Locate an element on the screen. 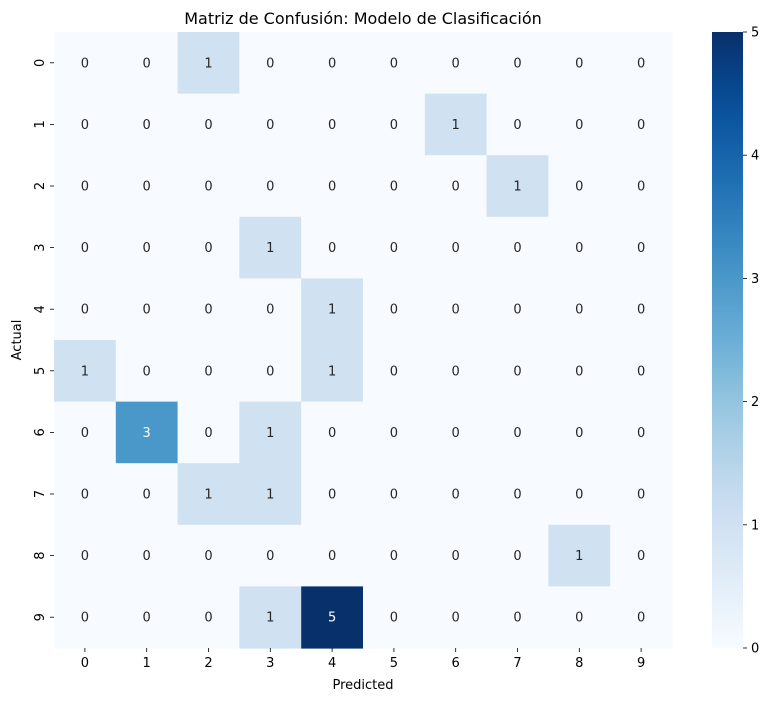  colorbar-ticks: 0 1 2 3 4 5 is located at coordinates (751, 341).